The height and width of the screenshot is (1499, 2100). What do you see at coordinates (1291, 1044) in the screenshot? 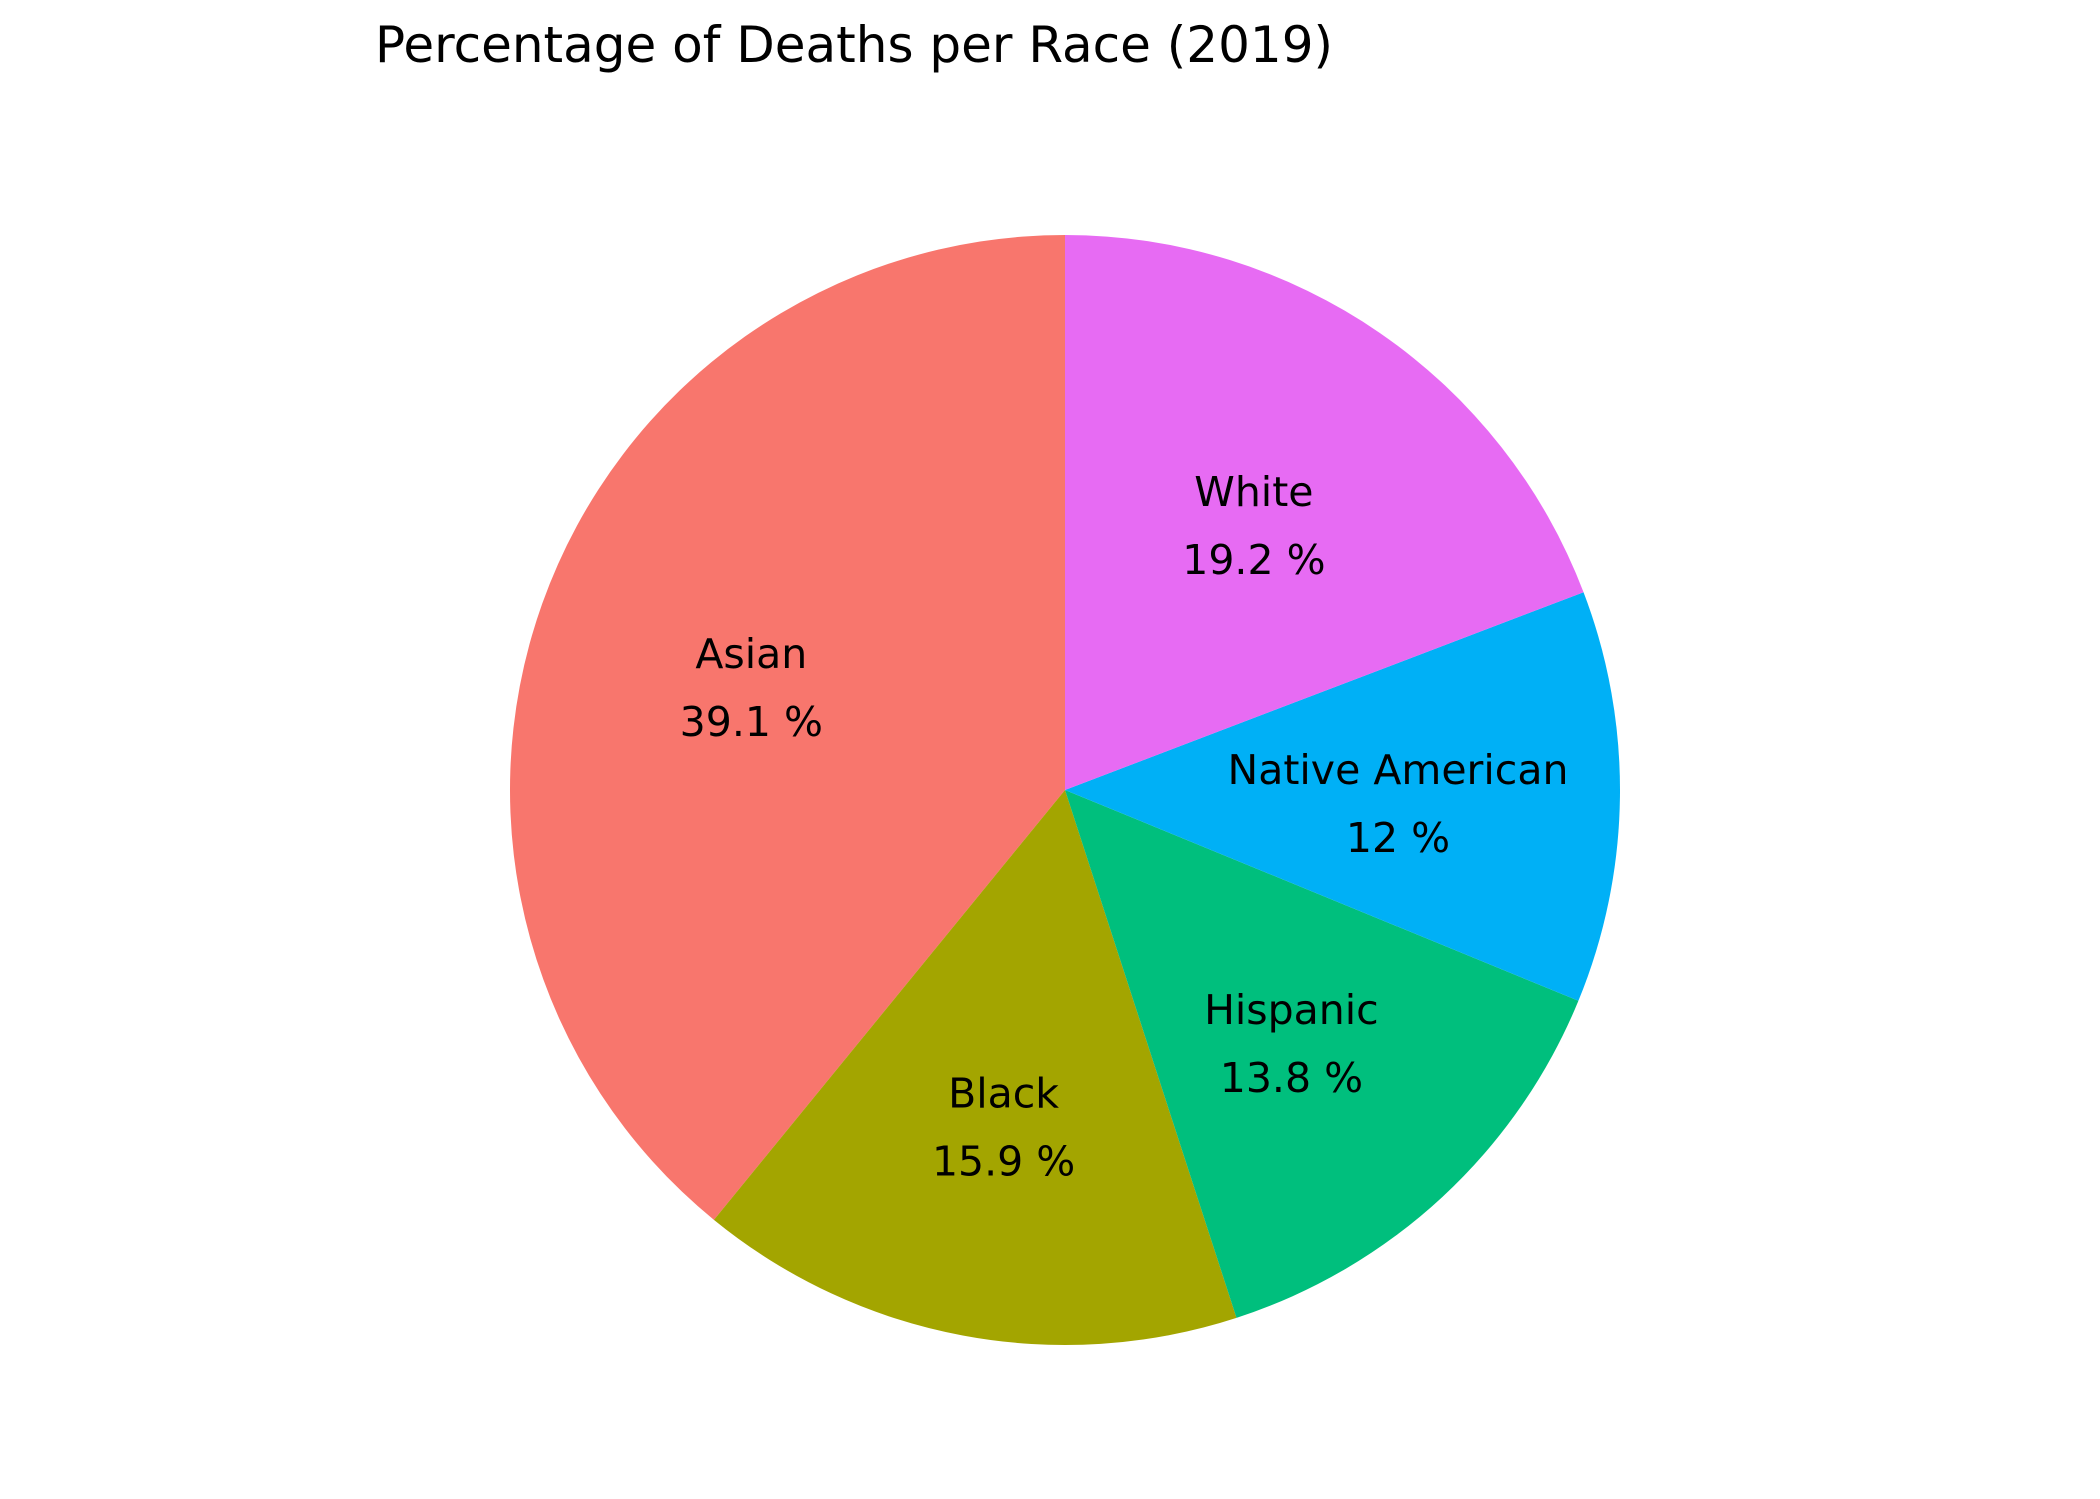
I see `slice-label-hispanic: Hispanic 13.8 %` at bounding box center [1291, 1044].